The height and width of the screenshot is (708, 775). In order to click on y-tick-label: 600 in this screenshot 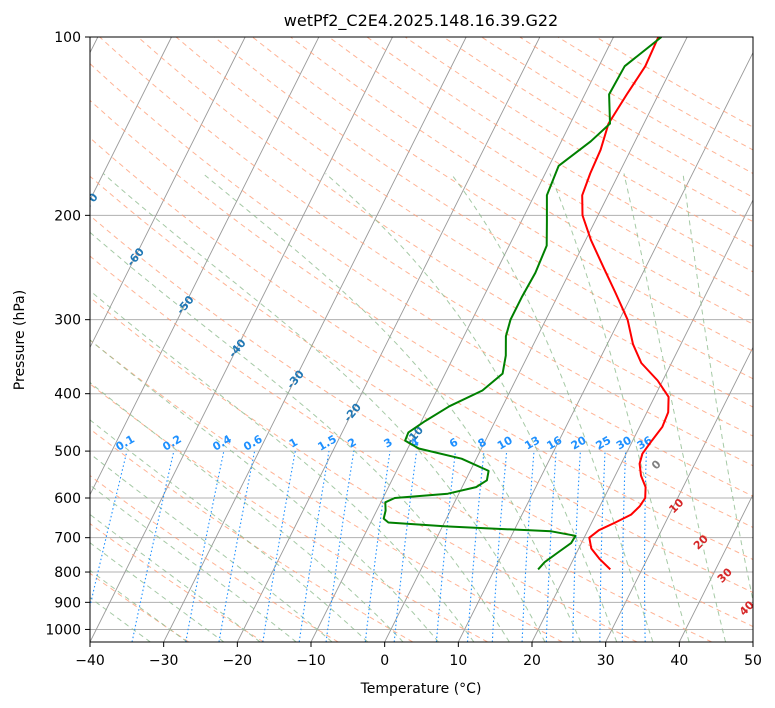, I will do `click(67, 499)`.